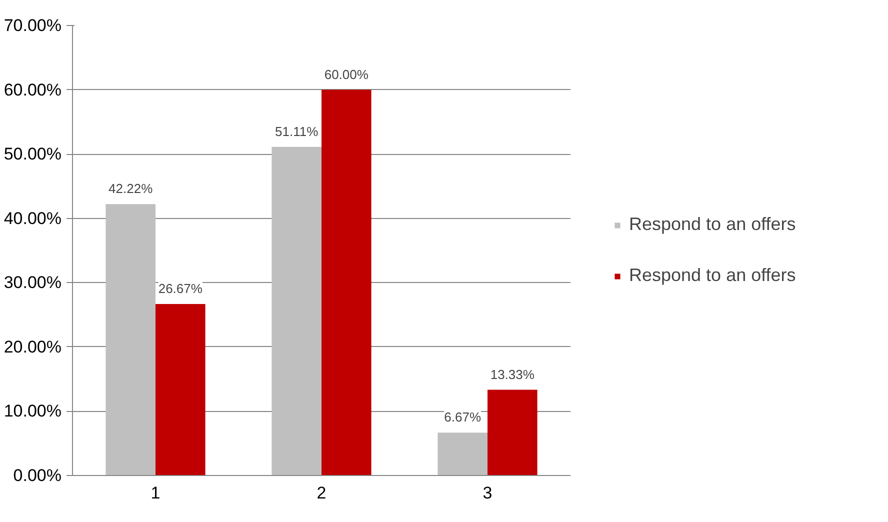  Describe the element at coordinates (33, 25) in the screenshot. I see `y-tick-label: 70.00%` at that location.